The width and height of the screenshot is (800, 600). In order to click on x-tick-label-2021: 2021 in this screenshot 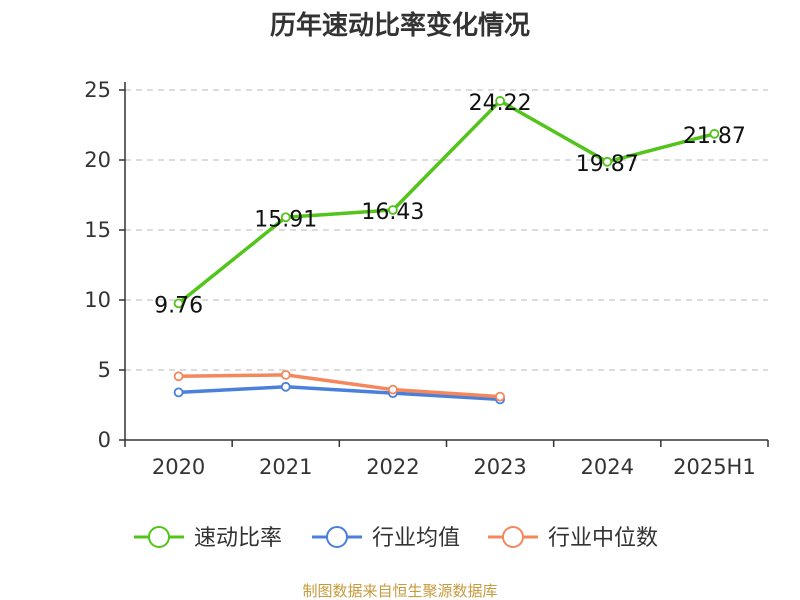, I will do `click(285, 467)`.